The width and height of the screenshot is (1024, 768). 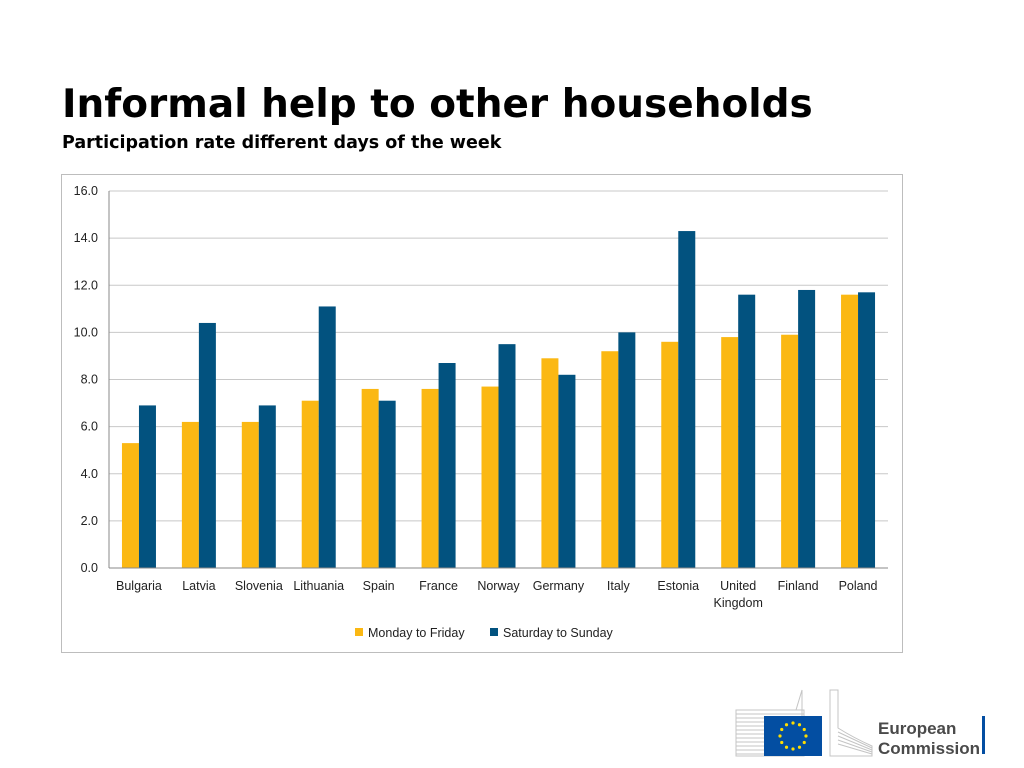 What do you see at coordinates (558, 633) in the screenshot?
I see `legend-label: Saturday to Sunday` at bounding box center [558, 633].